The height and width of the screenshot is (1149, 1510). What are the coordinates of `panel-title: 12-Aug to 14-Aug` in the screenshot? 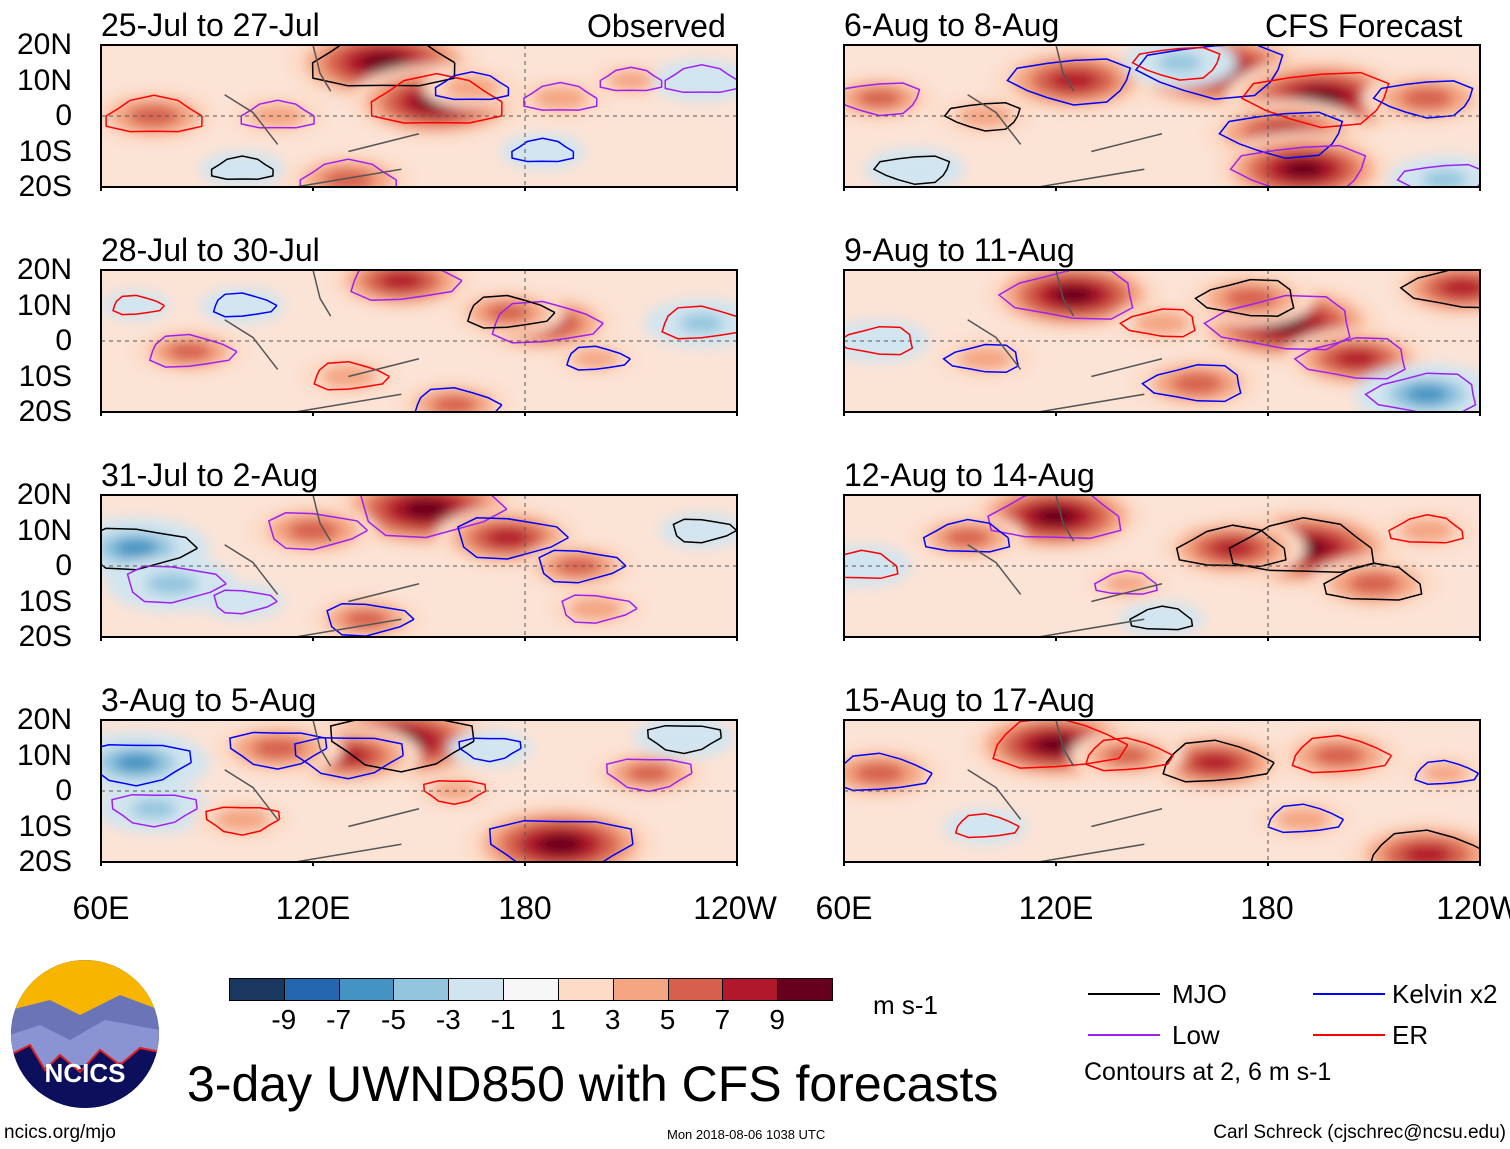 It's located at (969, 475).